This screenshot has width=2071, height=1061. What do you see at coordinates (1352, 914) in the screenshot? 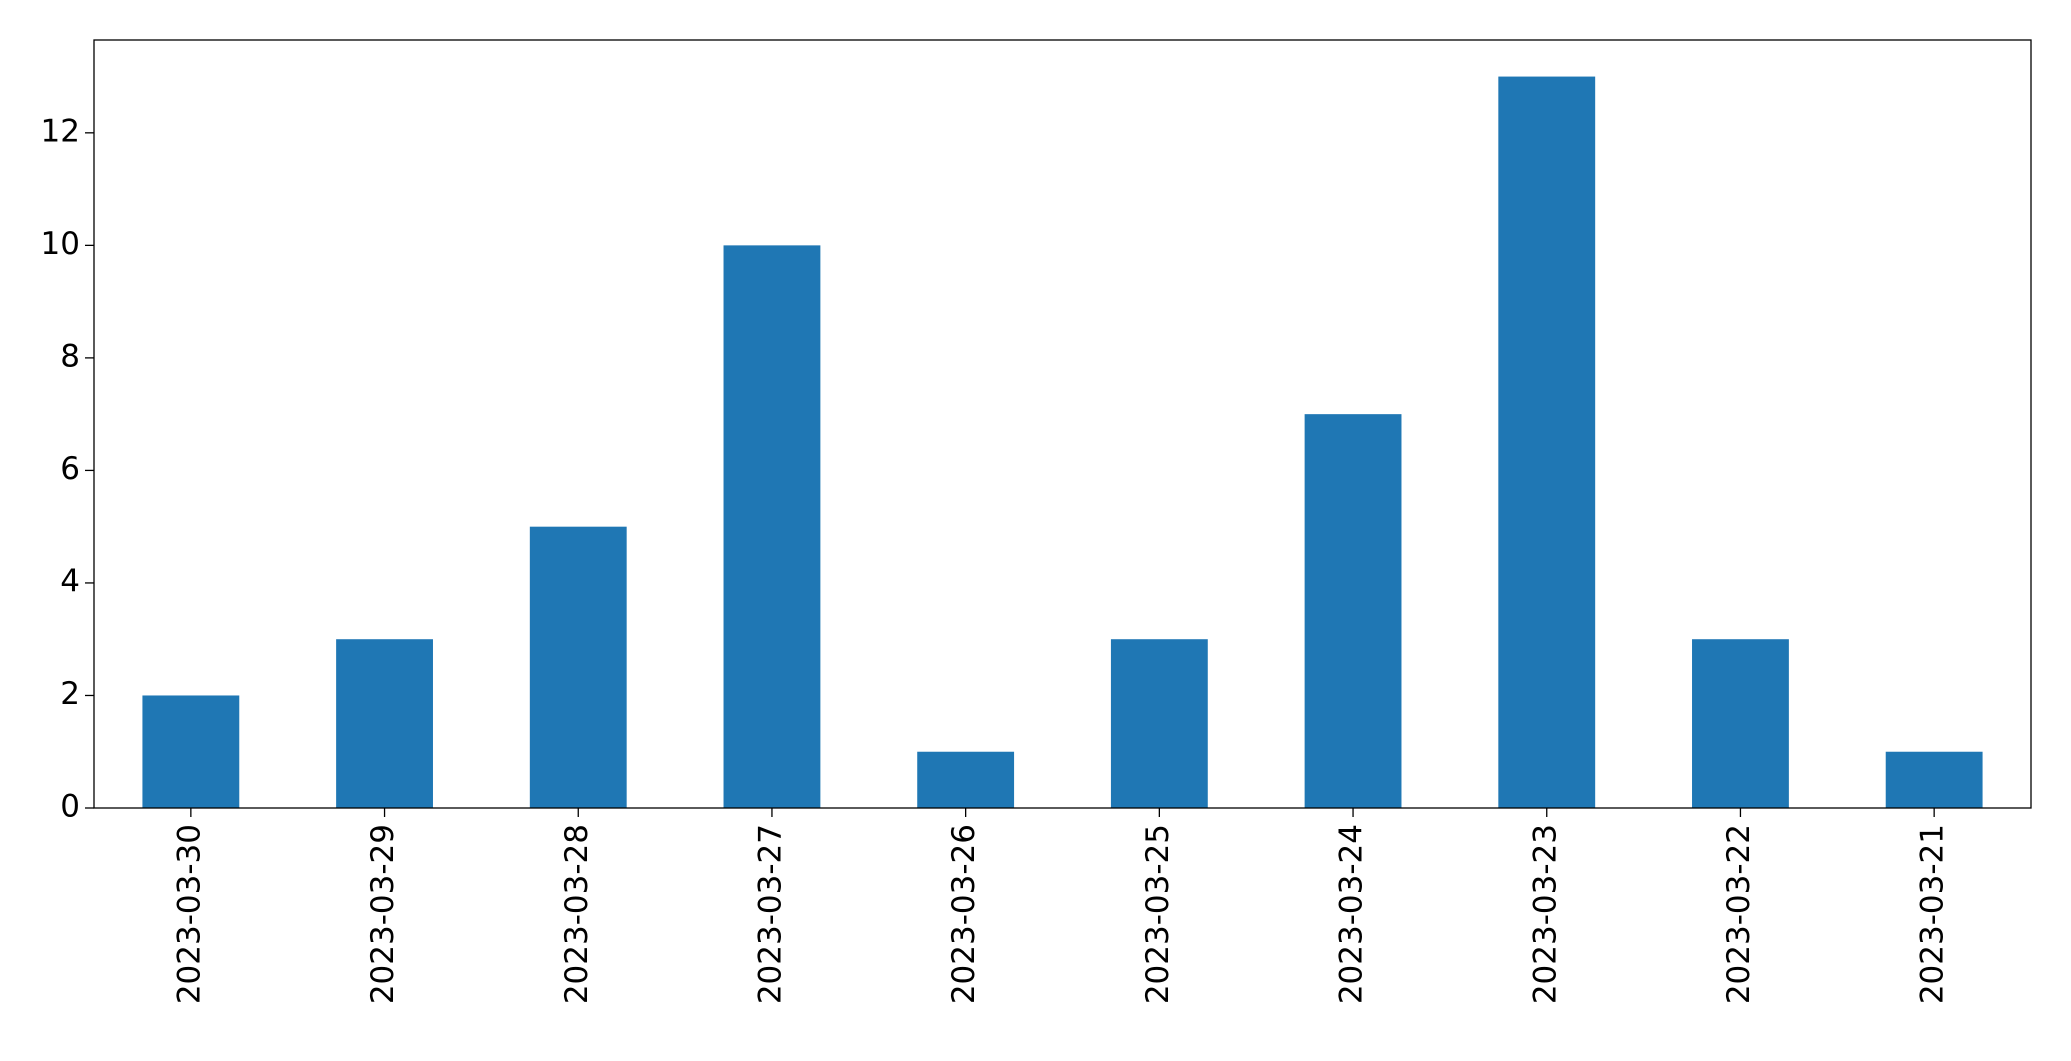
I see `x-tick-label: 2023-03-24` at bounding box center [1352, 914].